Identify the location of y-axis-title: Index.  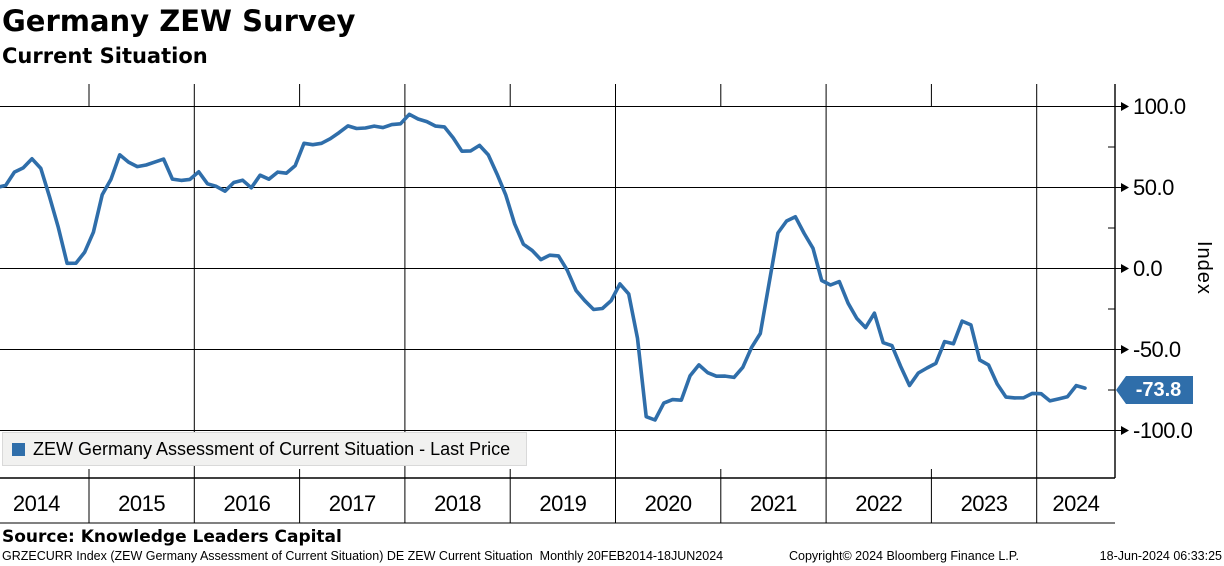
(1204, 268).